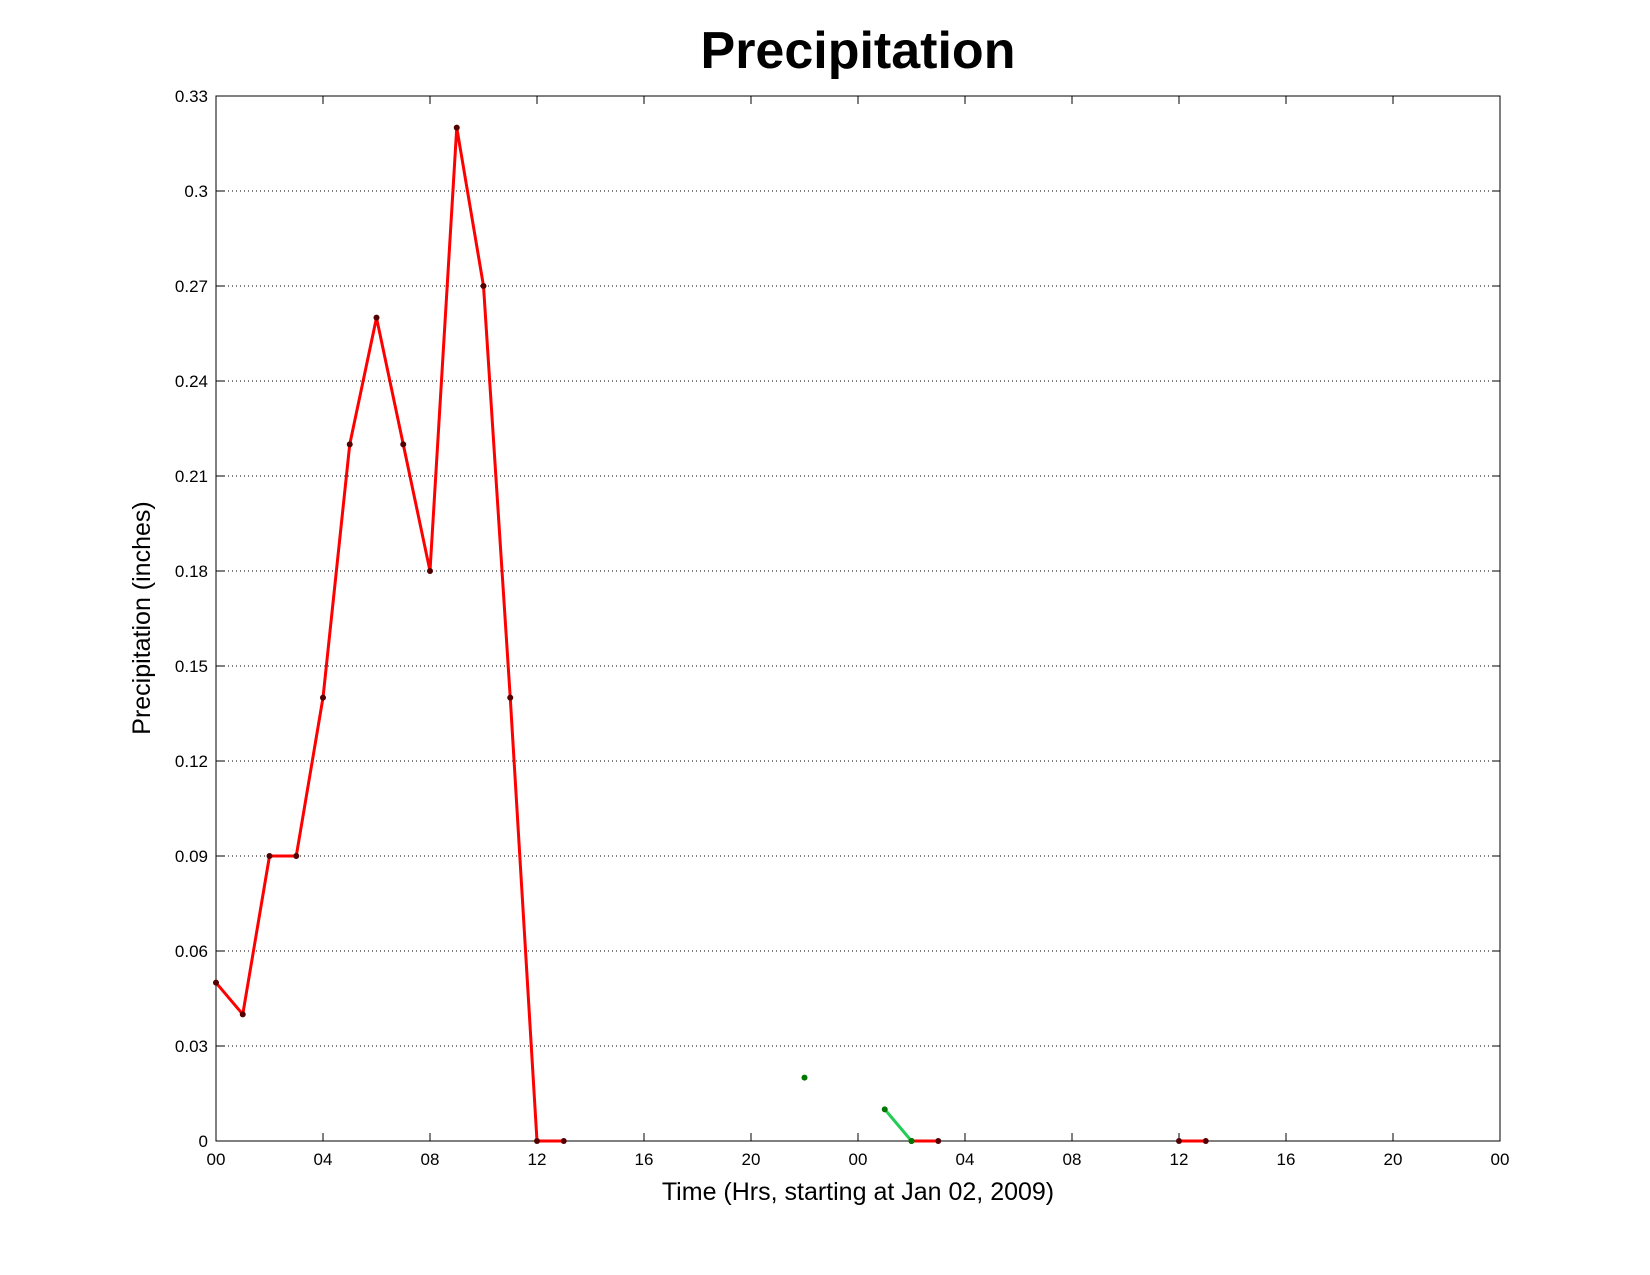  What do you see at coordinates (191, 761) in the screenshot?
I see `y-tick-label: 0.12` at bounding box center [191, 761].